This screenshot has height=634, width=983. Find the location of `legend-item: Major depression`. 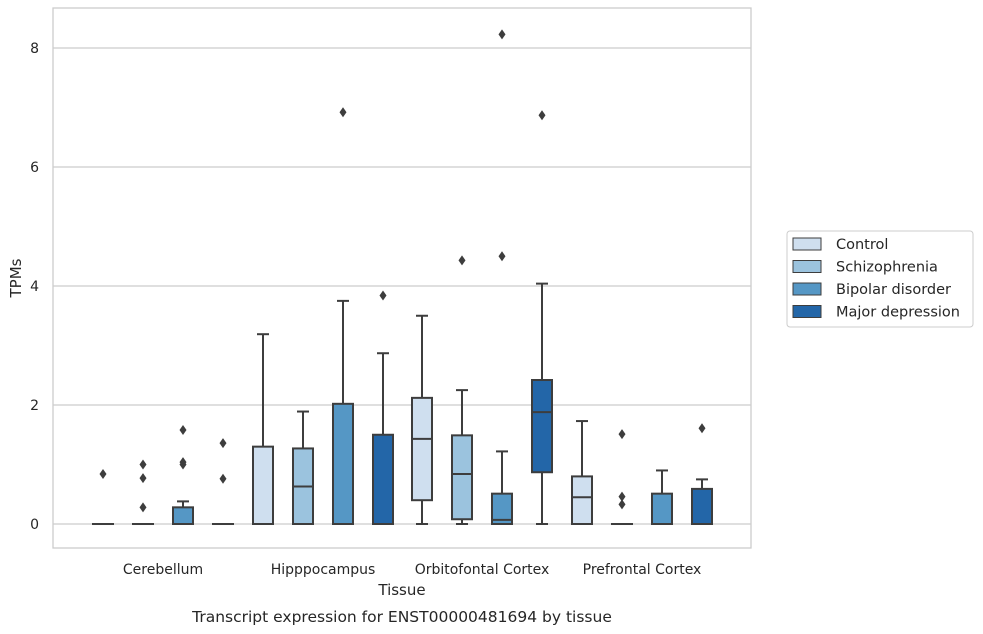

legend-item: Major depression is located at coordinates (876, 313).